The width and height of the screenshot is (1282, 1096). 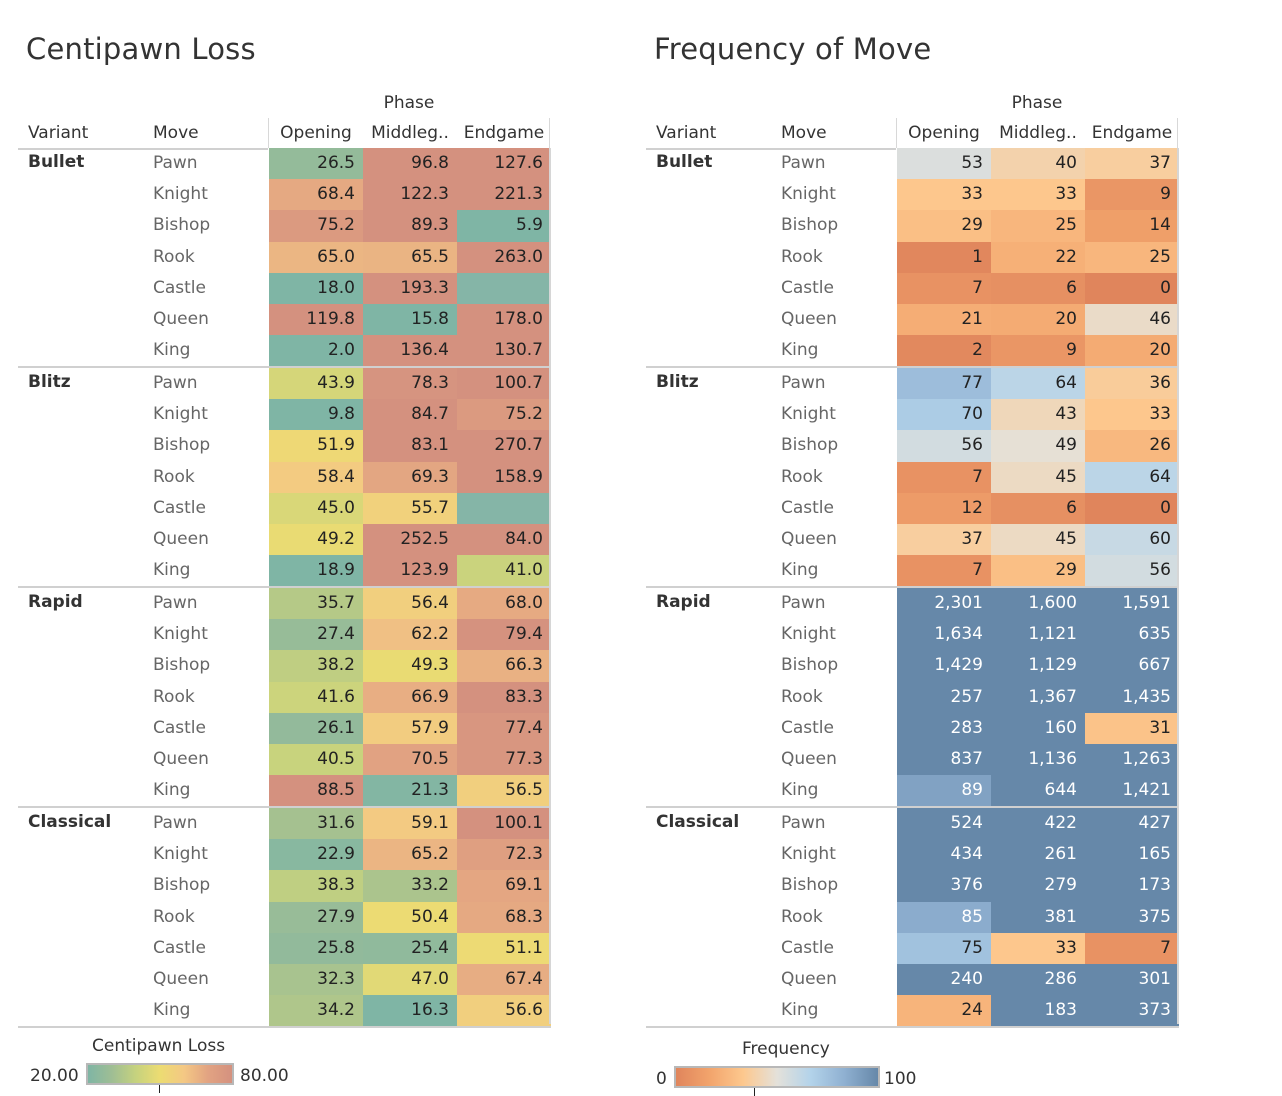 What do you see at coordinates (504, 791) in the screenshot?
I see `heatmap-cell: 56.5` at bounding box center [504, 791].